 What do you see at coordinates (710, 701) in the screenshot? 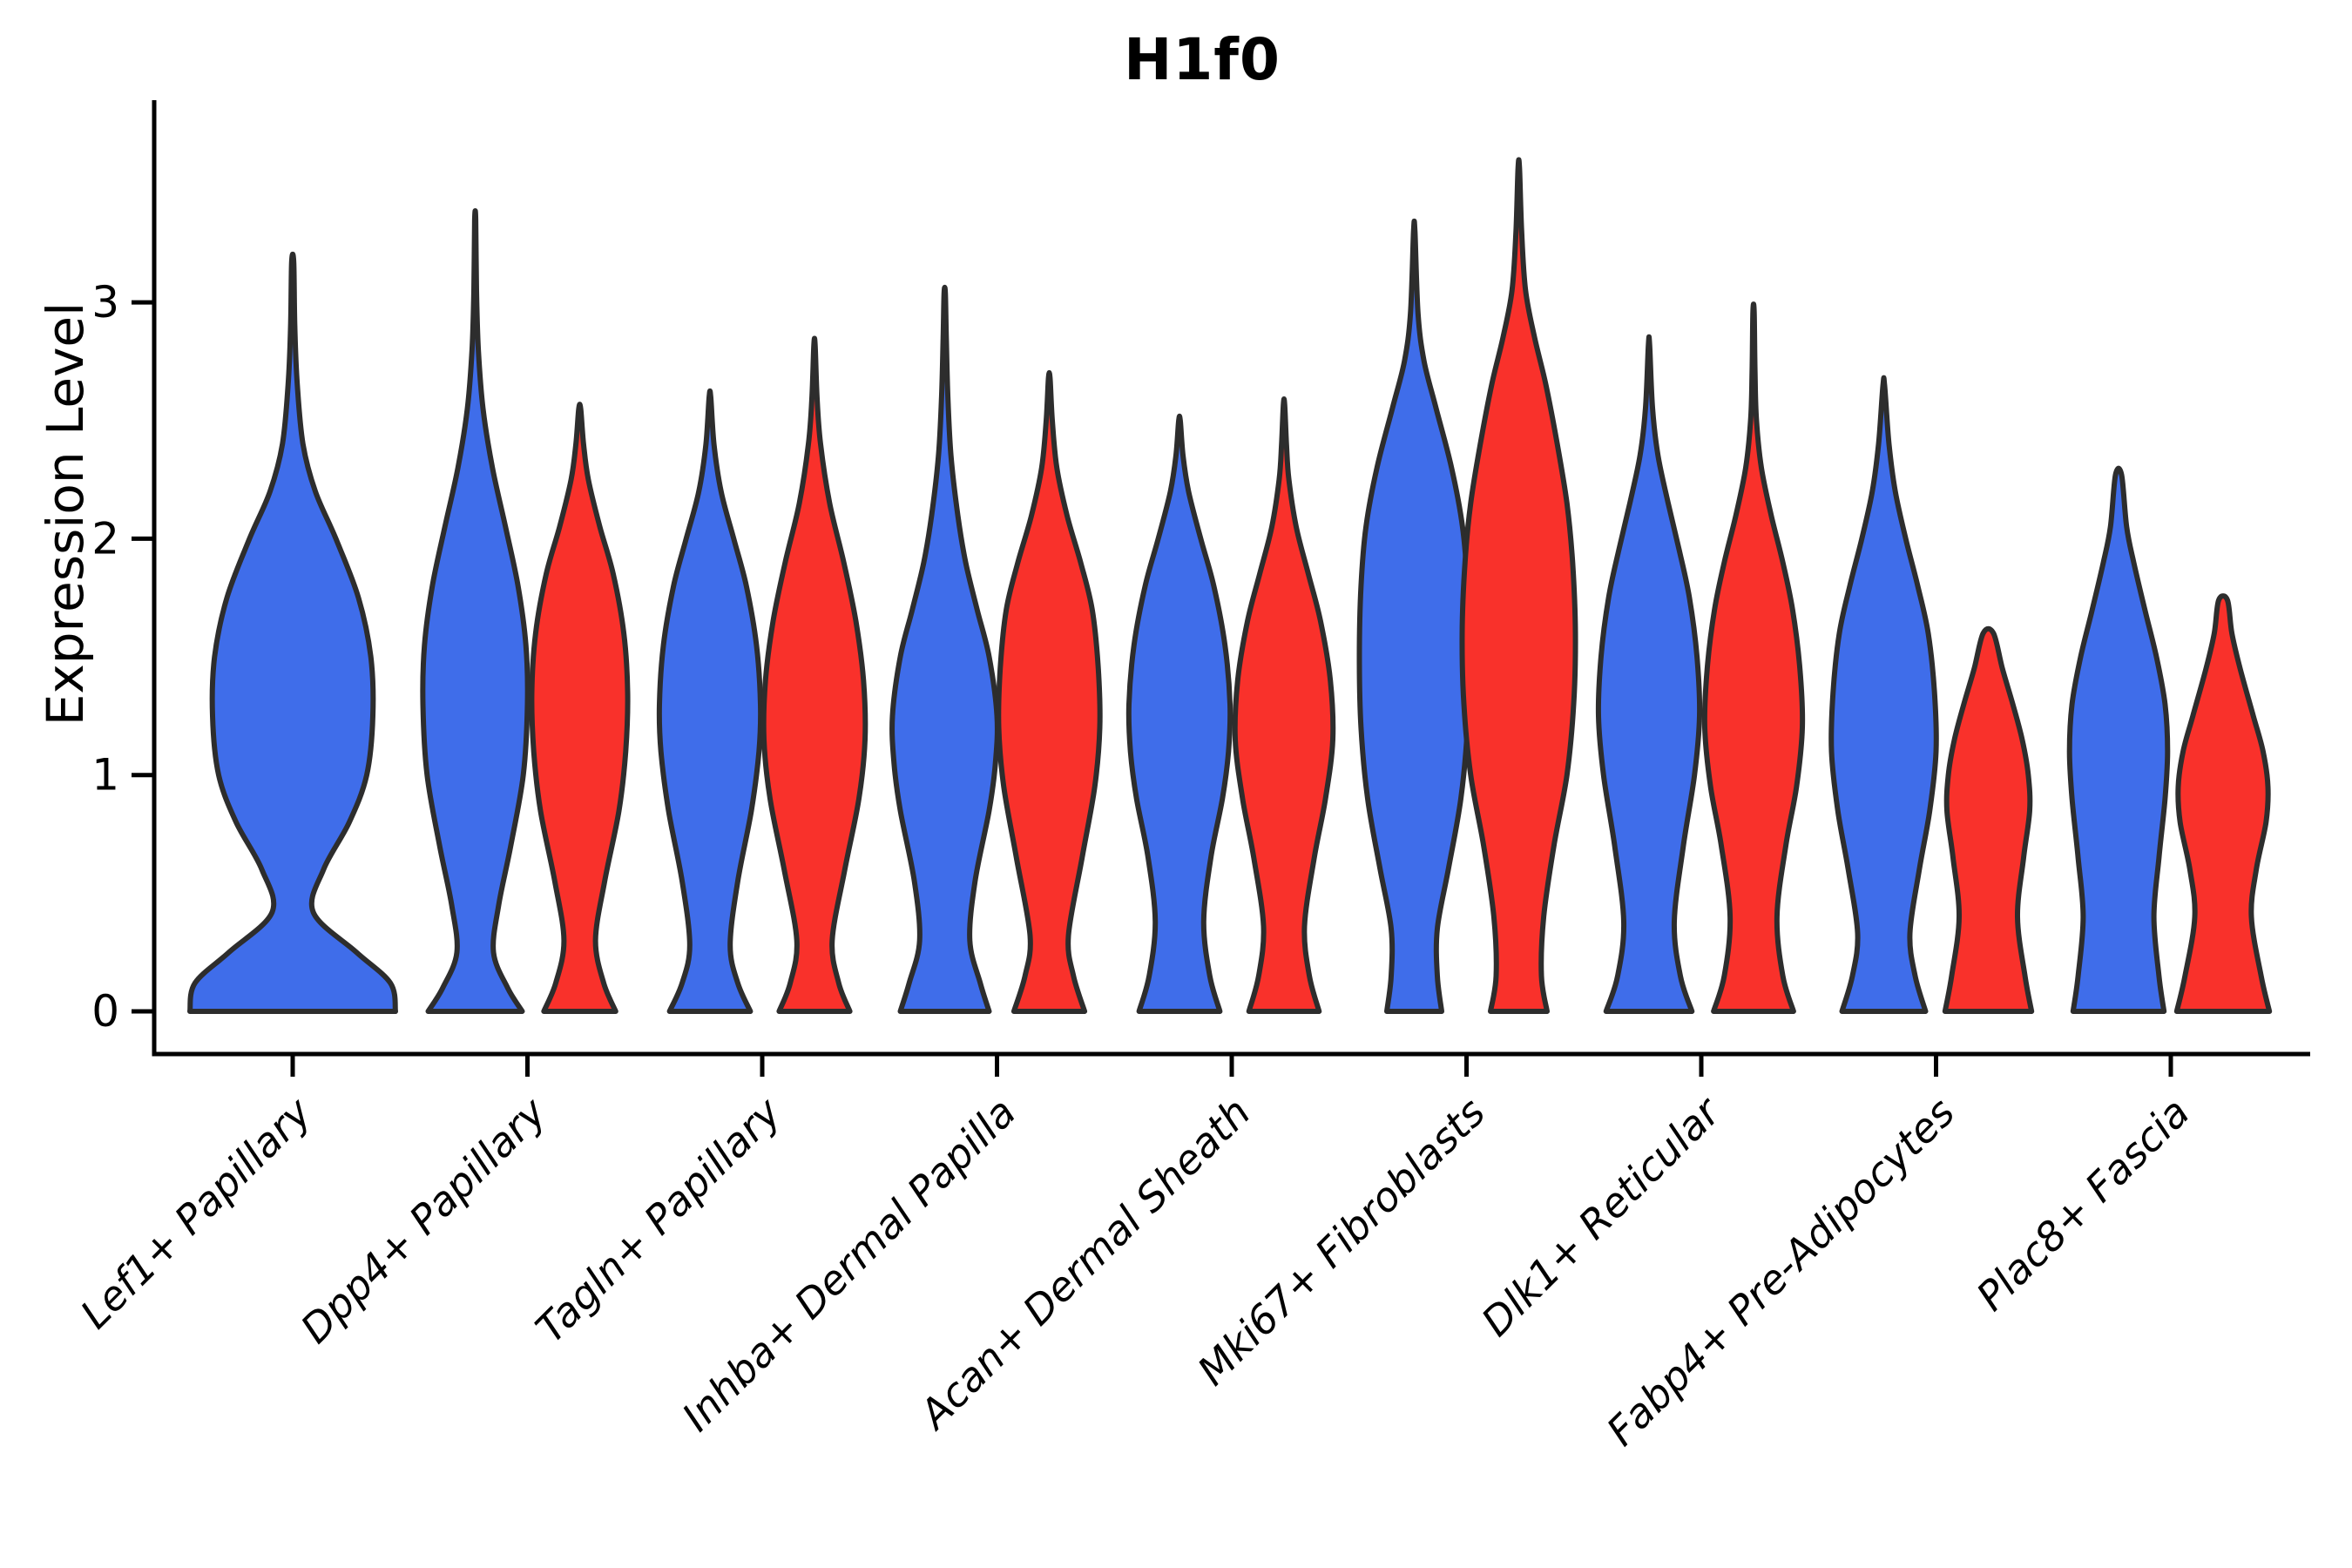
I see `violin-blue-tagln` at bounding box center [710, 701].